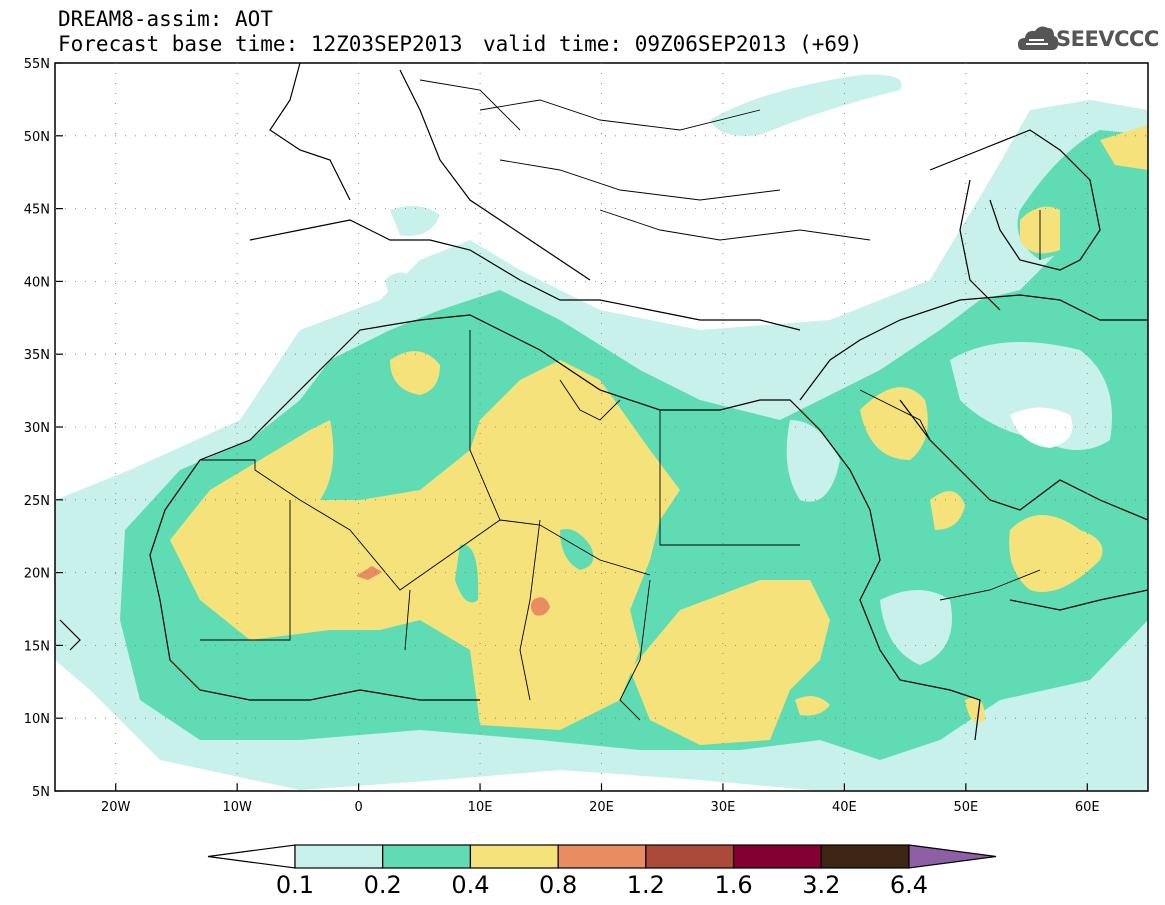  Describe the element at coordinates (358, 807) in the screenshot. I see `longitude-label: 0` at that location.